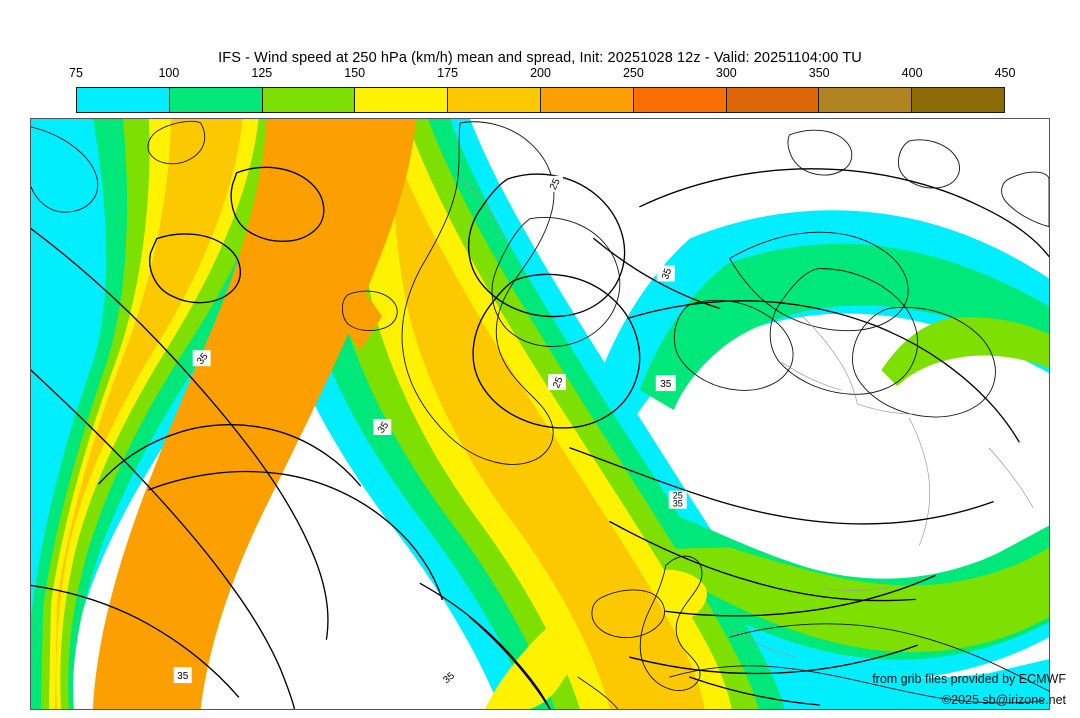 This screenshot has height=718, width=1080. I want to click on colorbar-tick-125: 125, so click(262, 73).